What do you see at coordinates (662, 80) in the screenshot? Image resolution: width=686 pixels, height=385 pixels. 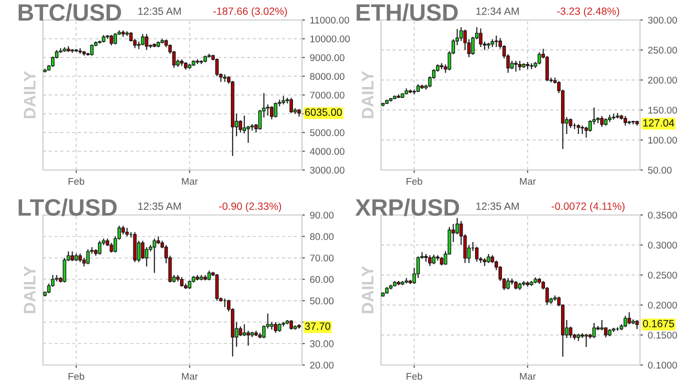 I see `y-tick-label: 200.00` at bounding box center [662, 80].